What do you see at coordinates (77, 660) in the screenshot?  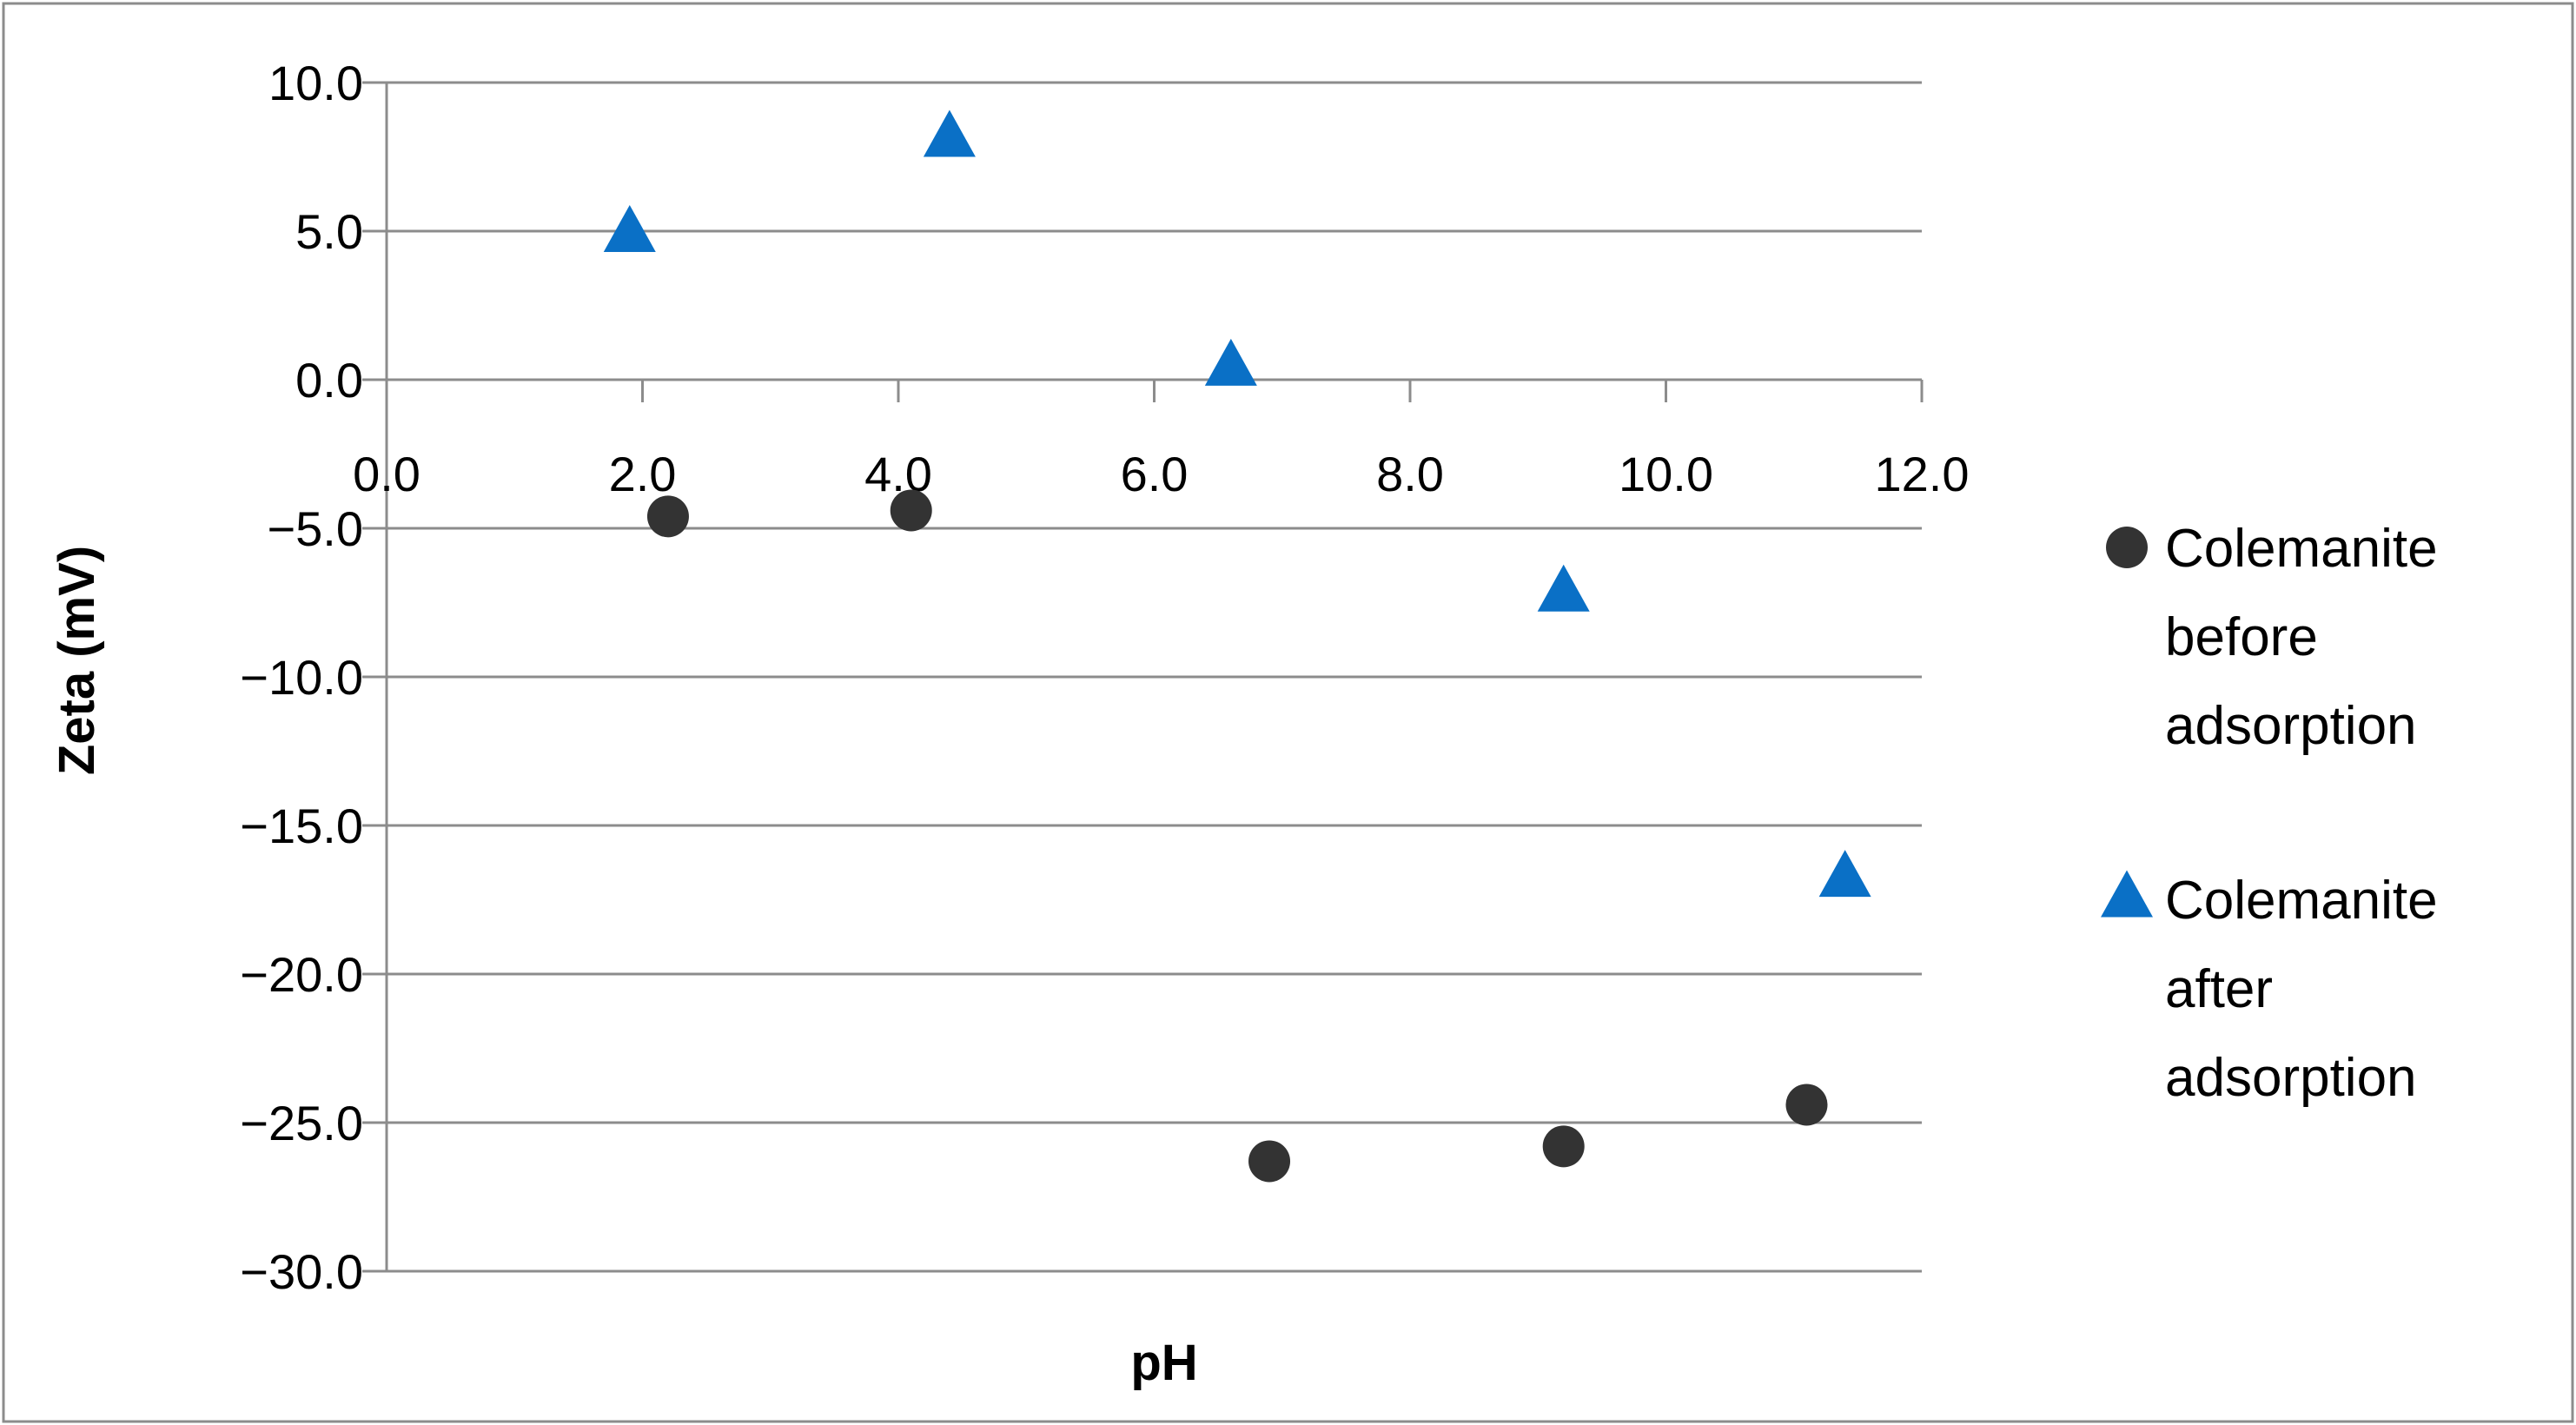 I see `y-axis-title: Zeta (mV)` at bounding box center [77, 660].